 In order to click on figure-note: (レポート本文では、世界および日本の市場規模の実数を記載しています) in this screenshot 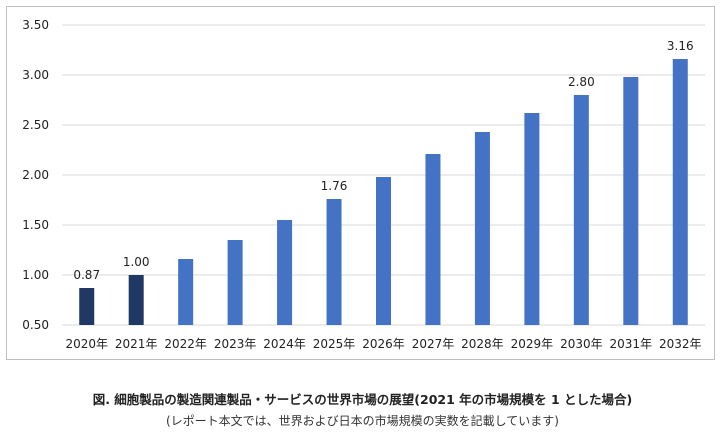, I will do `click(362, 421)`.